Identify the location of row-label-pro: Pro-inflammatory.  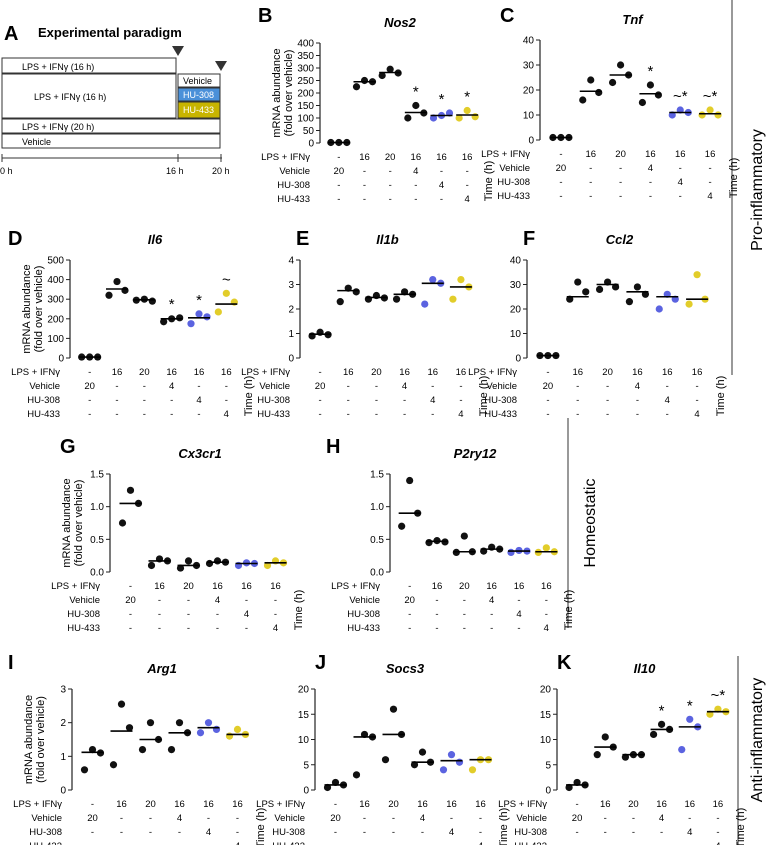
(757, 190).